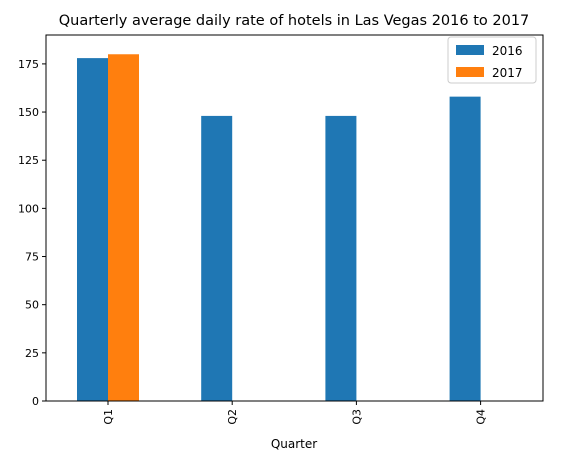 This screenshot has height=464, width=573. Describe the element at coordinates (481, 417) in the screenshot. I see `x-tick-label: Q4` at that location.